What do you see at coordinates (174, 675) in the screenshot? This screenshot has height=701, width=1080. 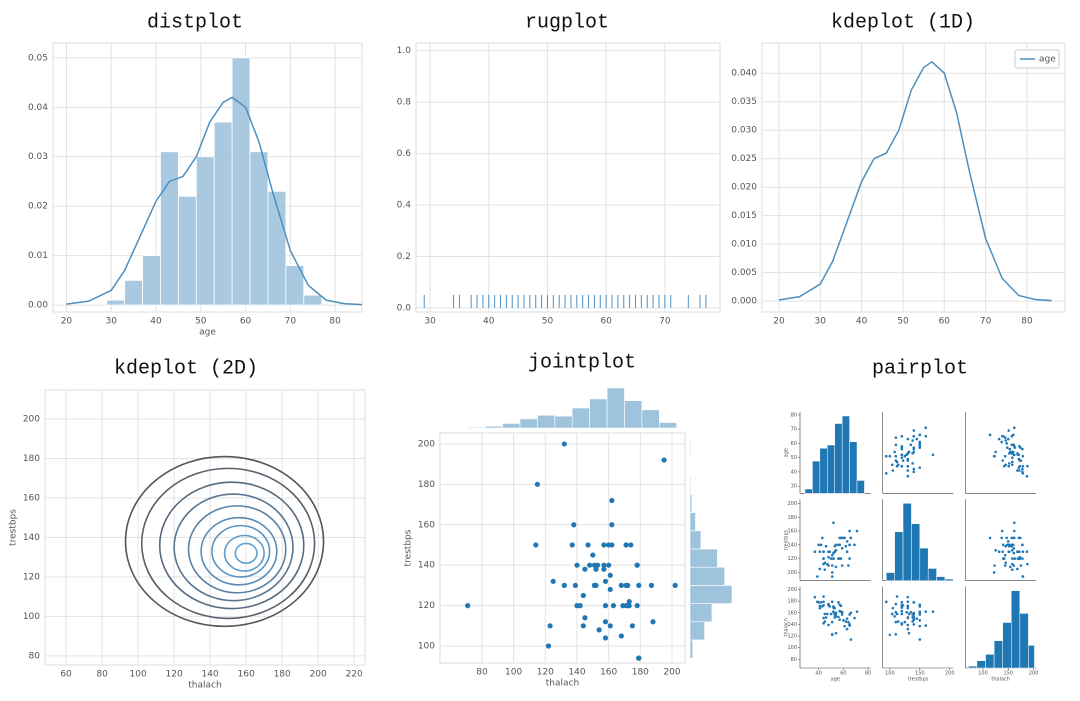 I see `x-tick-label: 120` at bounding box center [174, 675].